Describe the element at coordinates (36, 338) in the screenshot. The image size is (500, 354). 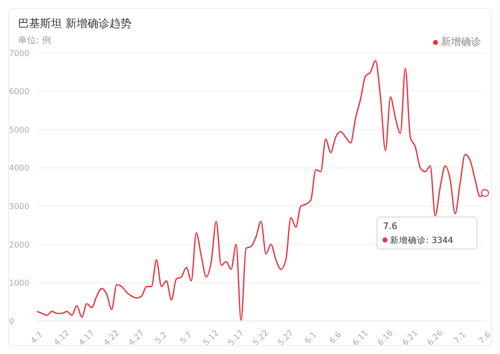
I see `x-tick-label: 4.7` at that location.